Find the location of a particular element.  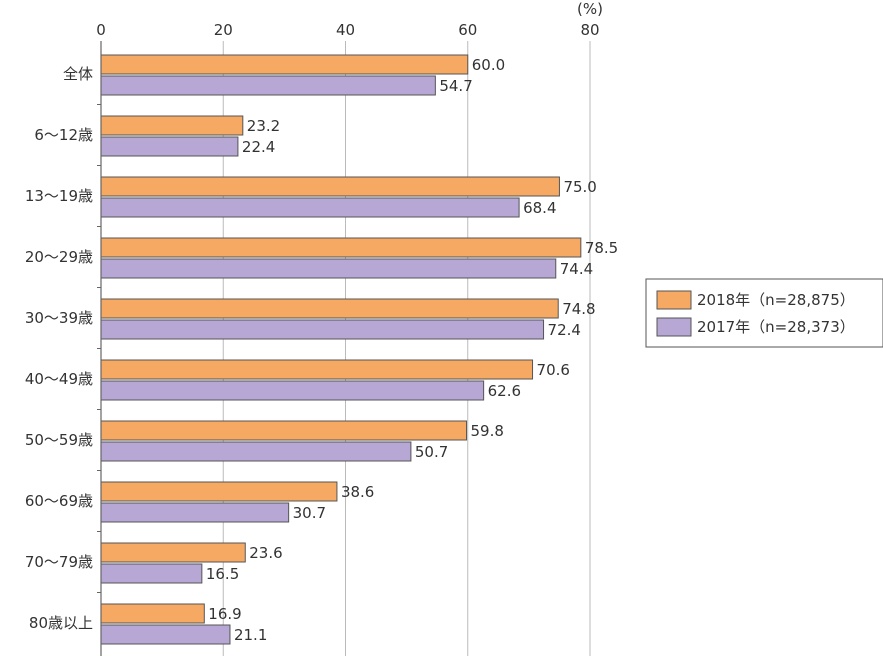

value-label: 60.0 is located at coordinates (488, 65).